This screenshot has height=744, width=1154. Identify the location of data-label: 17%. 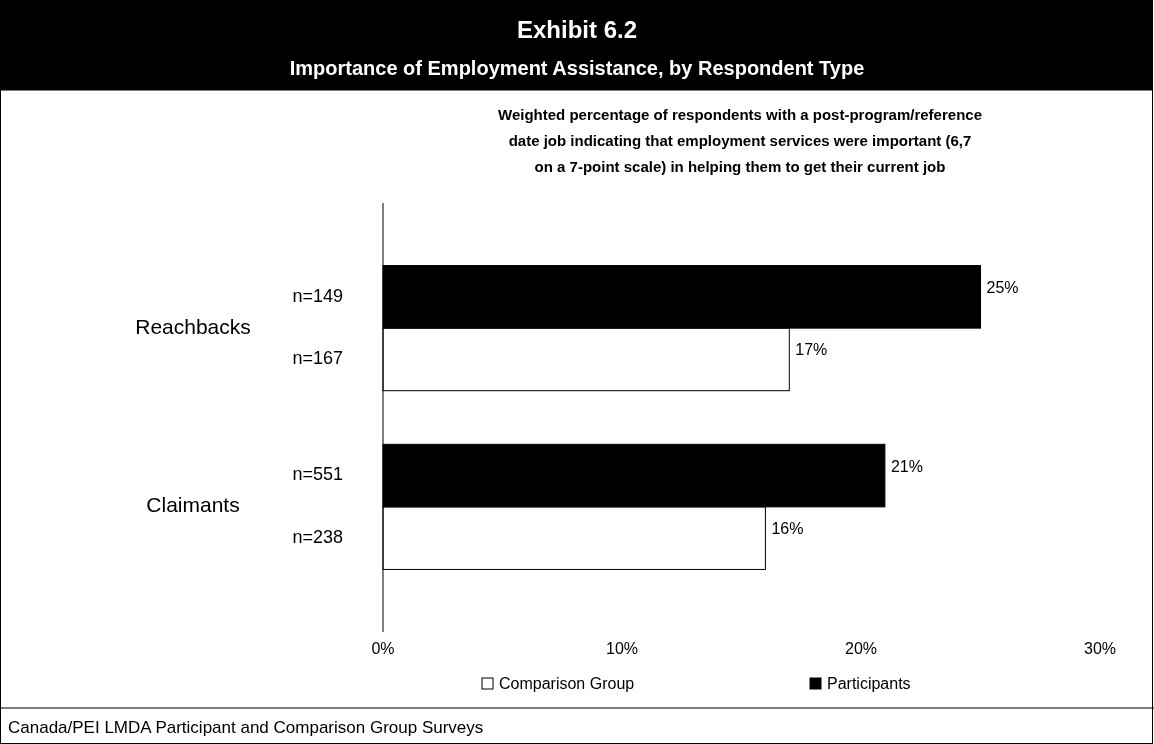
(811, 350).